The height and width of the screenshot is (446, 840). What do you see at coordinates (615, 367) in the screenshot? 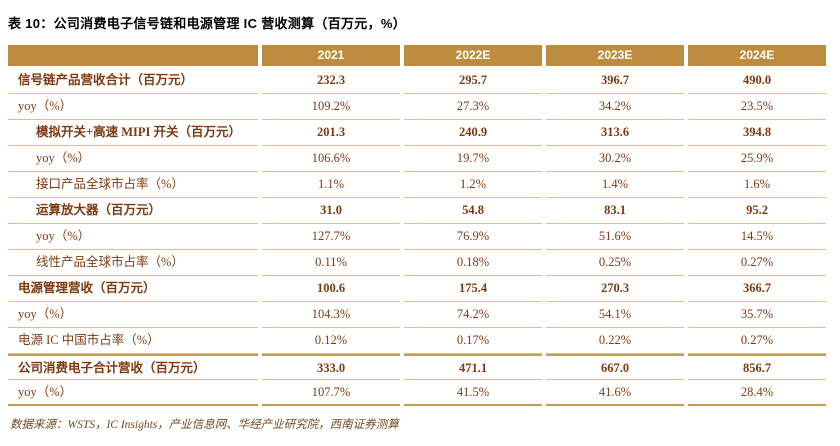
I see `cell-value: 667.0` at bounding box center [615, 367].